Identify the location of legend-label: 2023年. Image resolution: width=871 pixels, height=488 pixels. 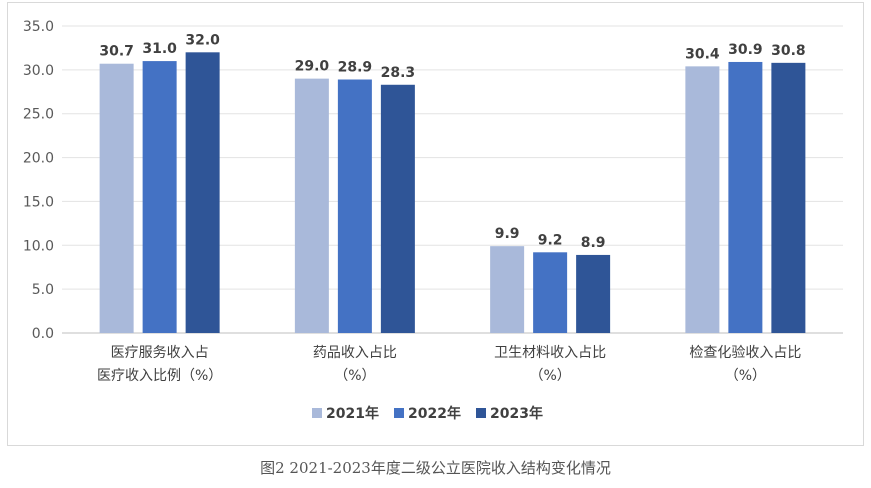
(516, 413).